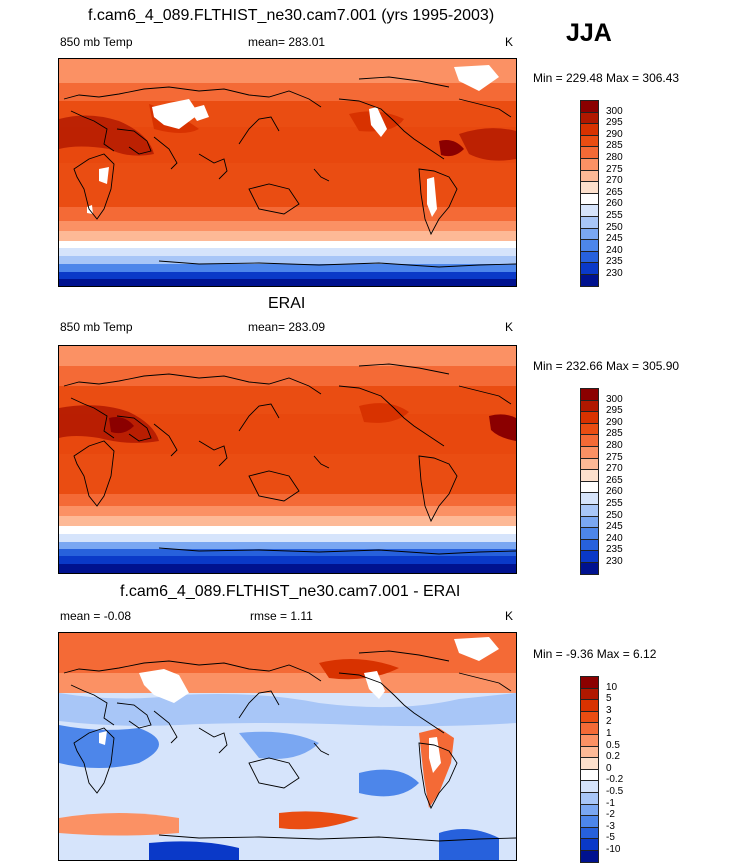 This screenshot has height=865, width=732. What do you see at coordinates (595, 654) in the screenshot?
I see `panel-3-minmax: Min = -9.36 Max = 6.12` at bounding box center [595, 654].